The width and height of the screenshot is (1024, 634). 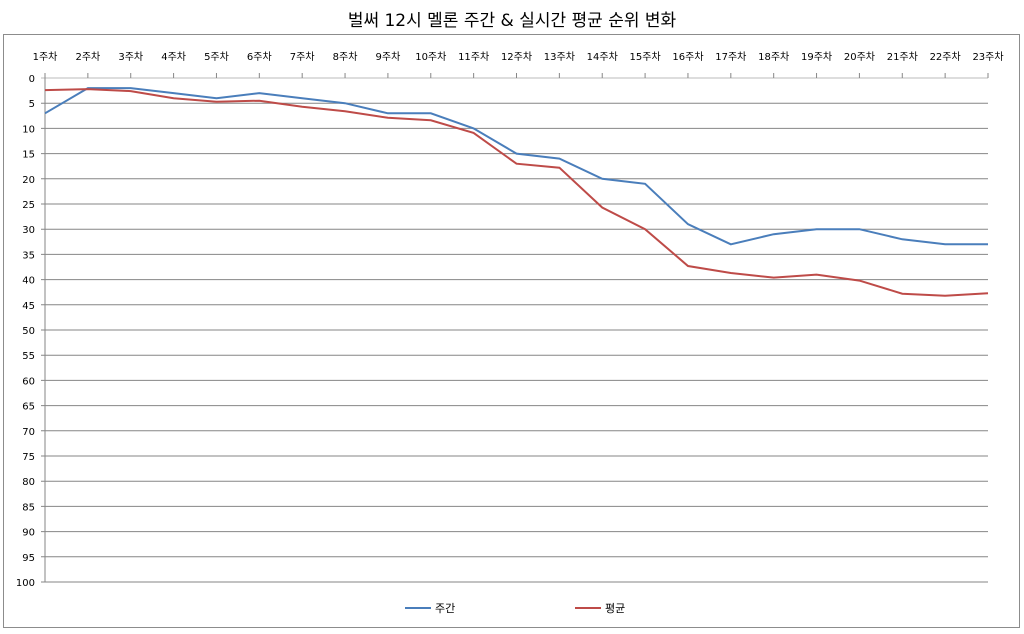 I want to click on x-tick-label: 14주차, so click(x=602, y=57).